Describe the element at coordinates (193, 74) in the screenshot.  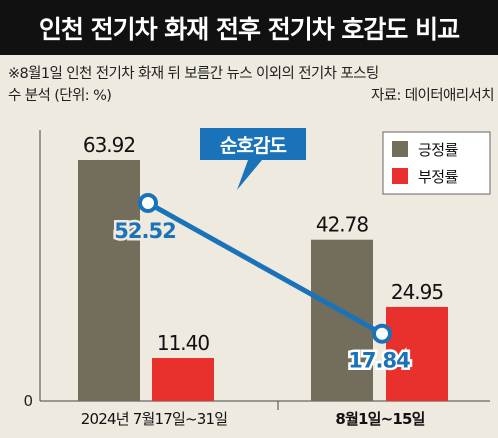
I see `note-line-1: ※8월1일 인천 전기차 화재 뒤 보름간 뉴스 이외의 전기차 포스팅` at that location.